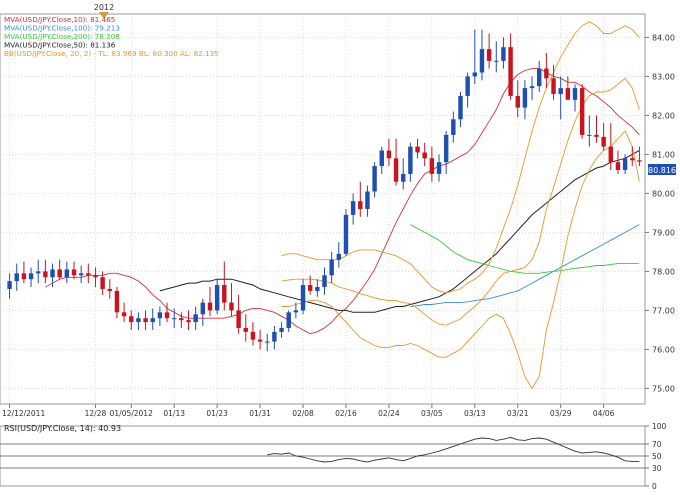  What do you see at coordinates (381, 160) in the screenshot?
I see `candle-02-23-2012` at bounding box center [381, 160].